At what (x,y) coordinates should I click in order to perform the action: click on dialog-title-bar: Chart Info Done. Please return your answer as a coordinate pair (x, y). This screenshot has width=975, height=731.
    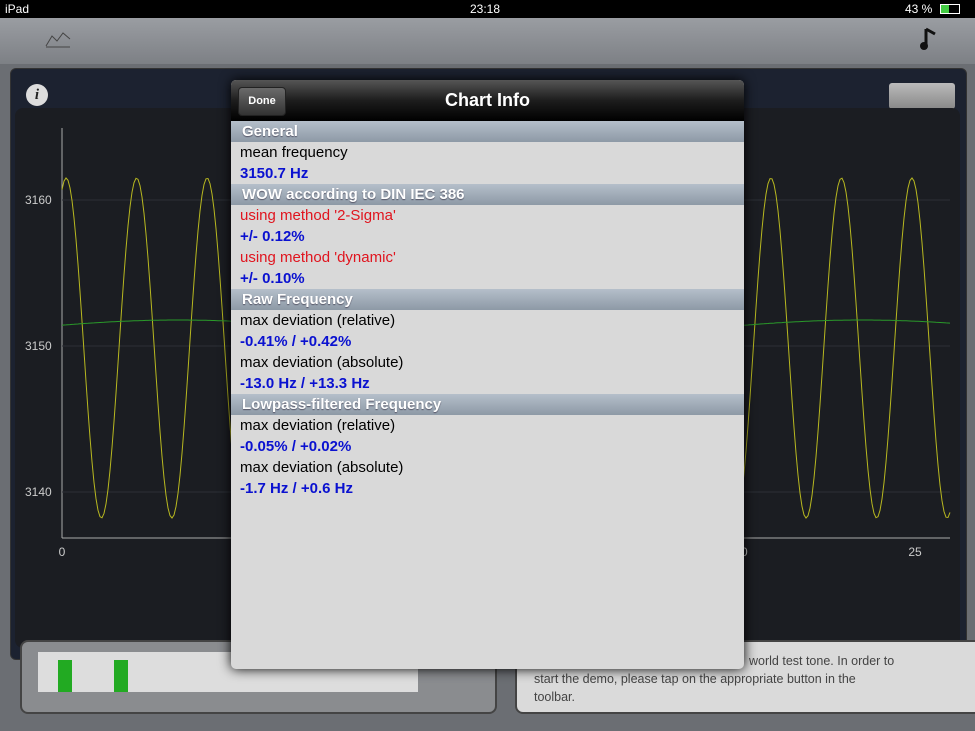
    Looking at the image, I should click on (487, 100).